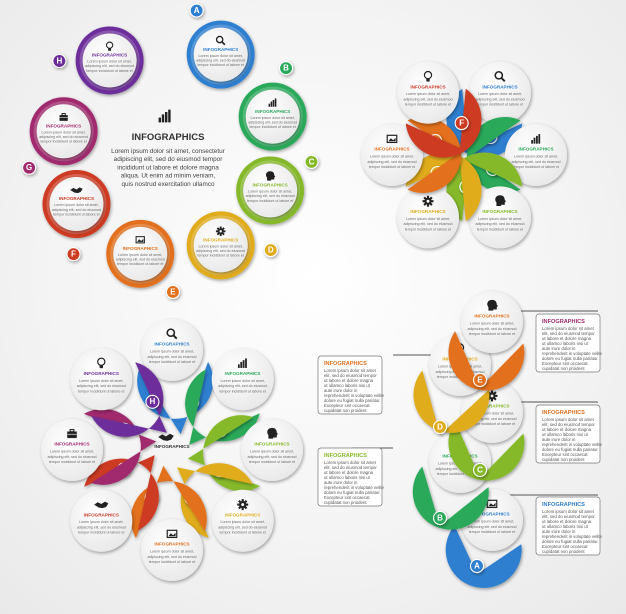 The height and width of the screenshot is (614, 626). What do you see at coordinates (492, 334) in the screenshot?
I see `chain-E-card-line: tempor incididunt ut labore et` at bounding box center [492, 334].